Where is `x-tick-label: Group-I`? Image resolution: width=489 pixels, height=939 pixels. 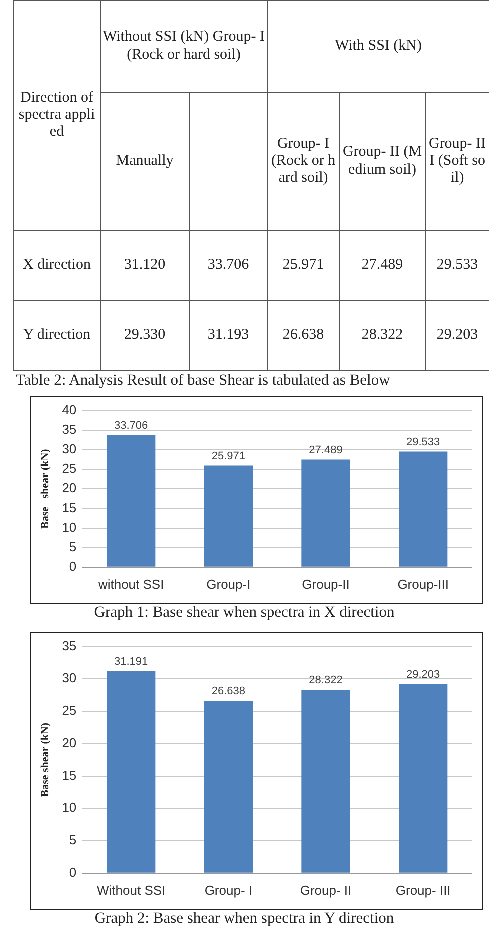 x-tick-label: Group-I is located at coordinates (228, 584).